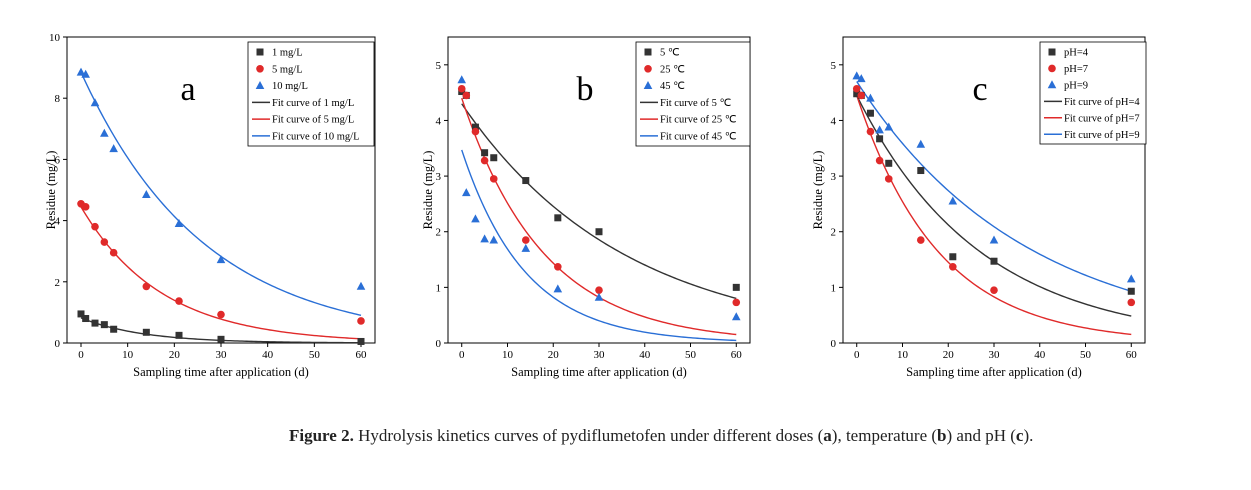 Image resolution: width=1251 pixels, height=490 pixels. Describe the element at coordinates (287, 69) in the screenshot. I see `legend-label: 5 mg/L` at that location.